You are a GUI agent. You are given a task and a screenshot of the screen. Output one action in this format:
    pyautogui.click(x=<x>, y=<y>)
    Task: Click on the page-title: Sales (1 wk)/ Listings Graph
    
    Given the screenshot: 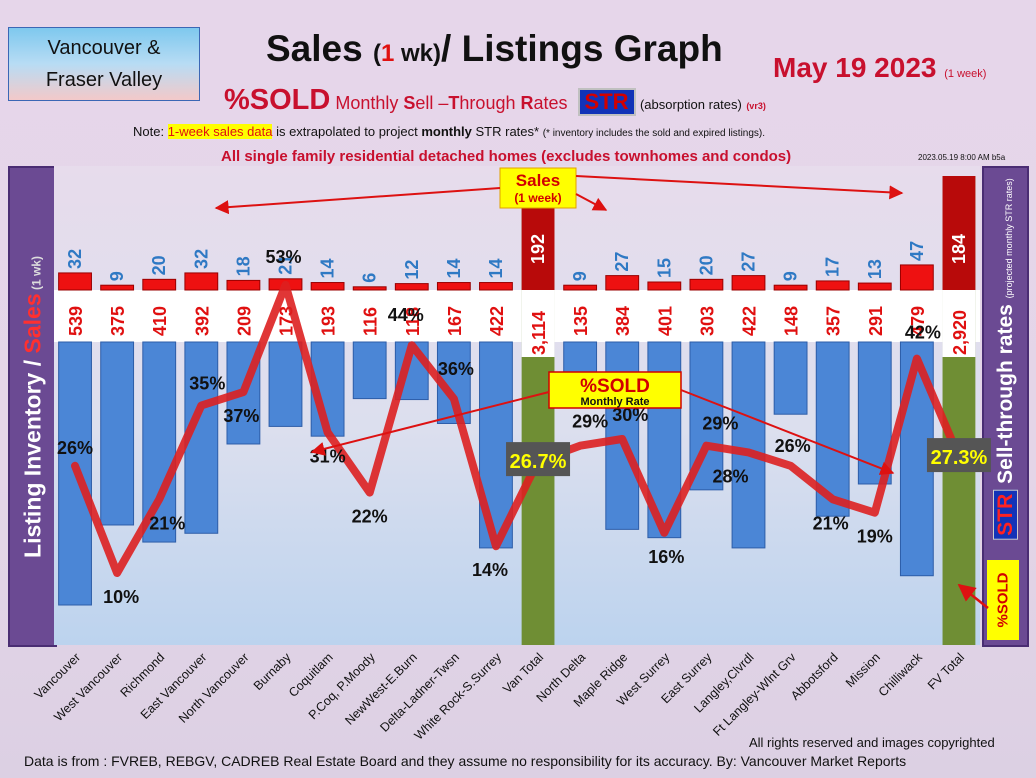 What is the action you would take?
    pyautogui.click(x=494, y=49)
    